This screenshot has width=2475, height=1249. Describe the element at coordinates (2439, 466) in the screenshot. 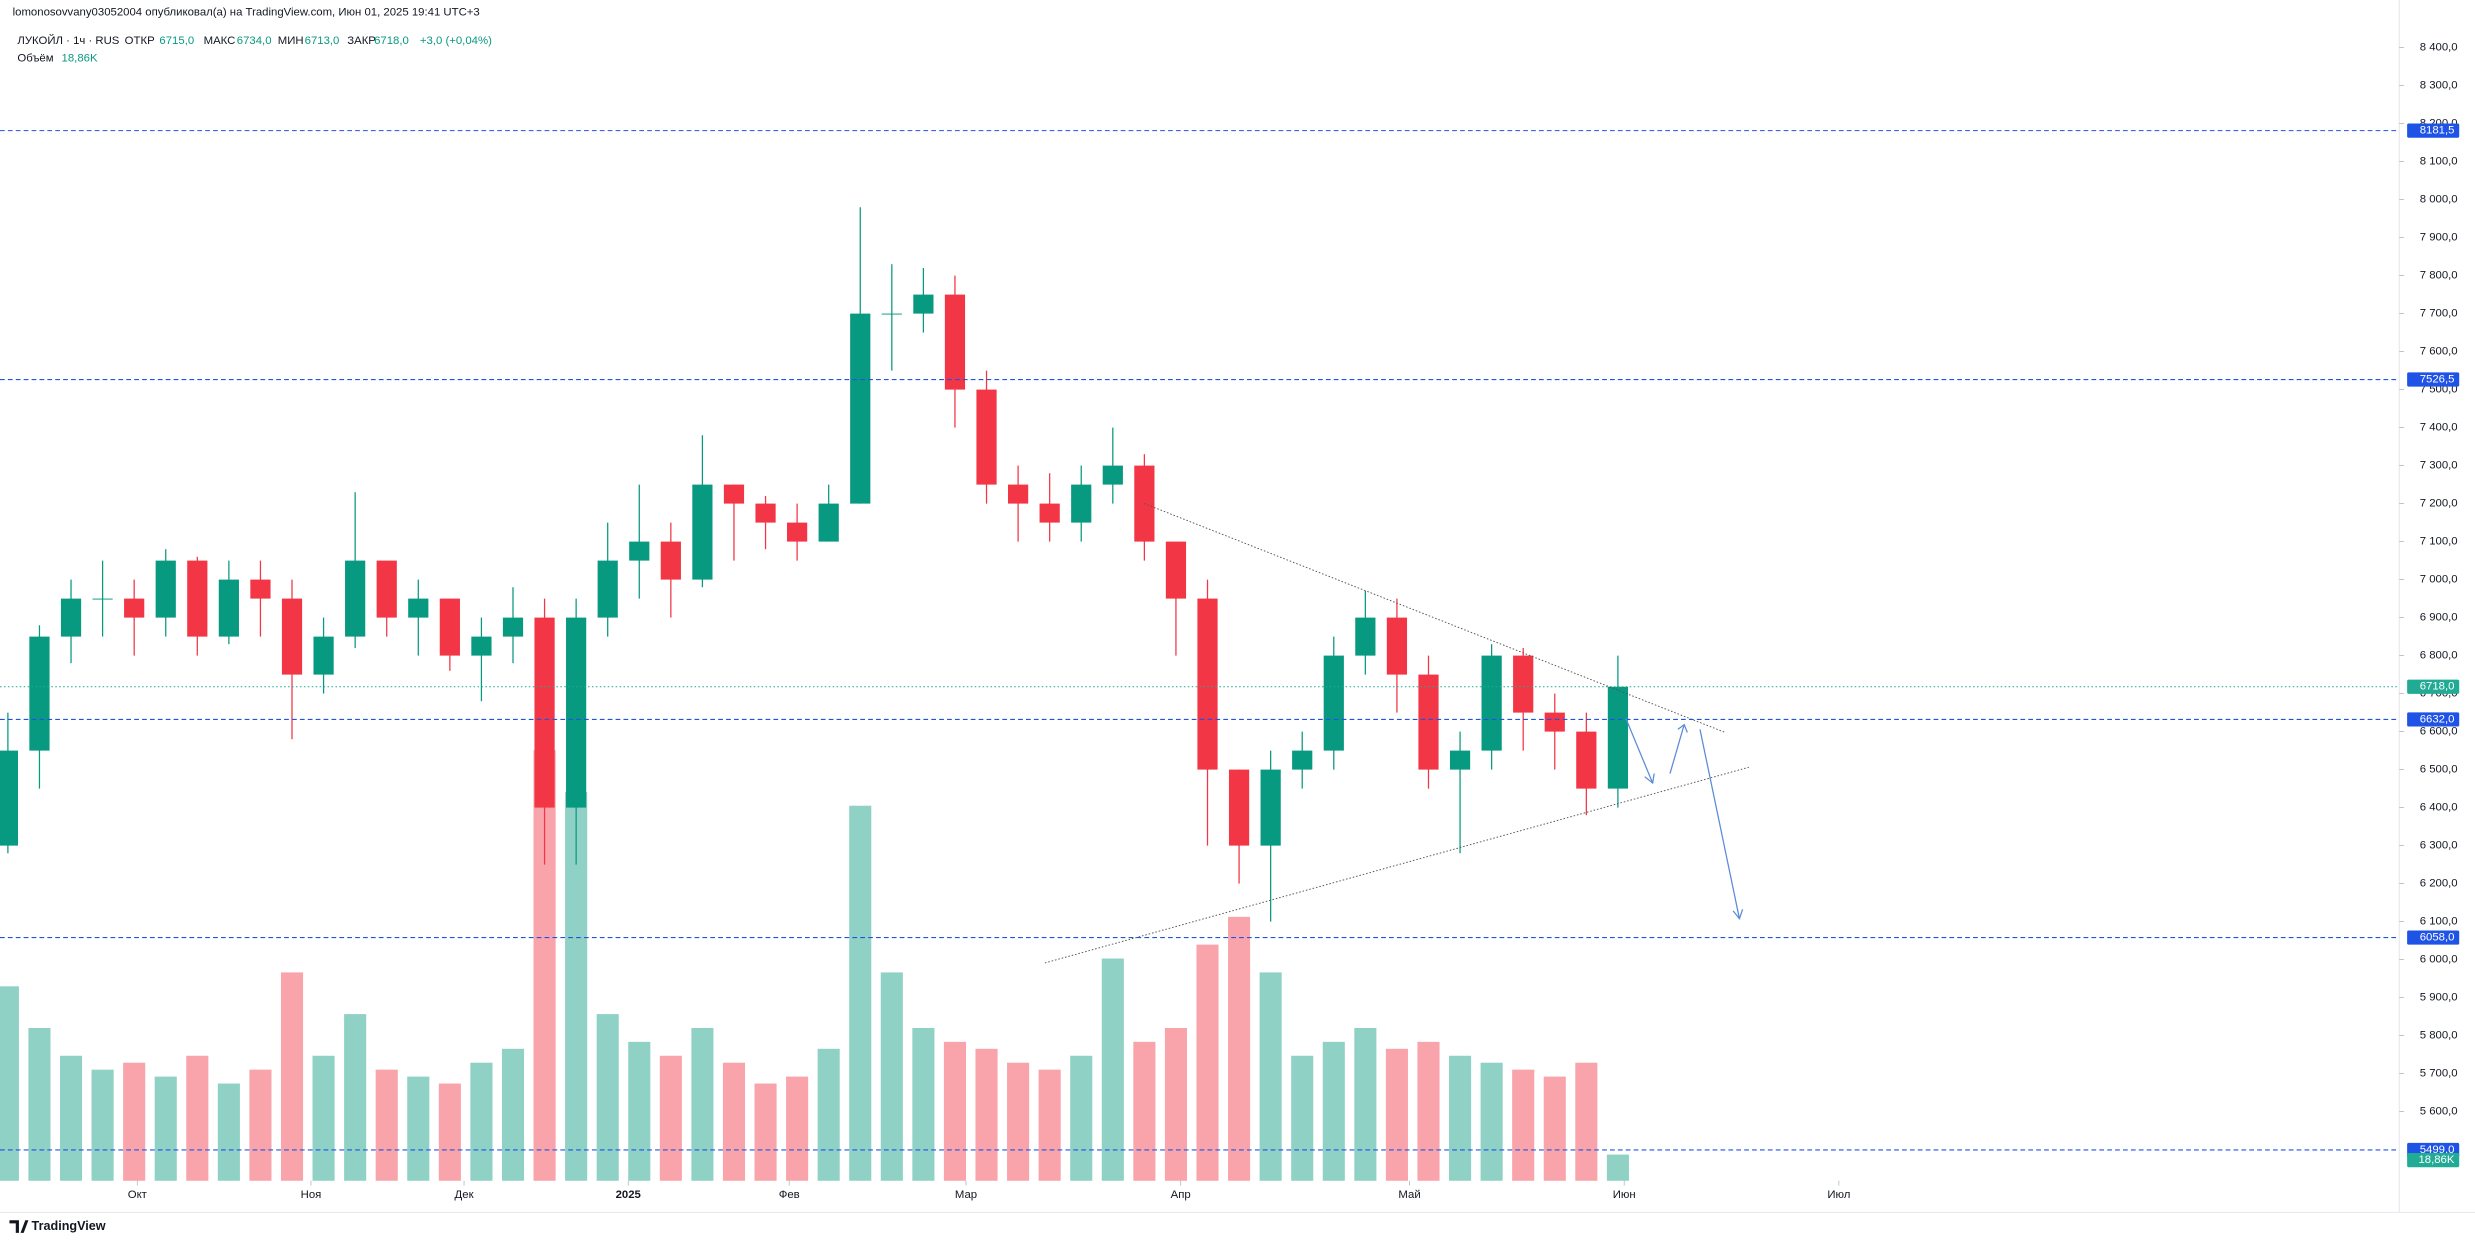

I see `y-tick-label: 7 300,0` at that location.